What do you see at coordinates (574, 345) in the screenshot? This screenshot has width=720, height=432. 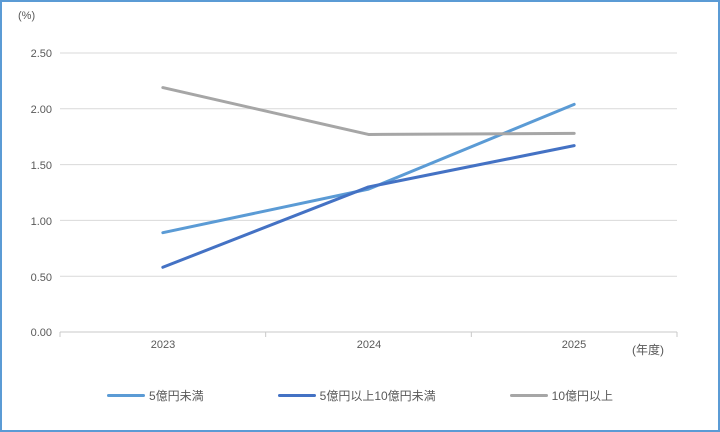 I see `x-axis-tick-label: 2025` at bounding box center [574, 345].